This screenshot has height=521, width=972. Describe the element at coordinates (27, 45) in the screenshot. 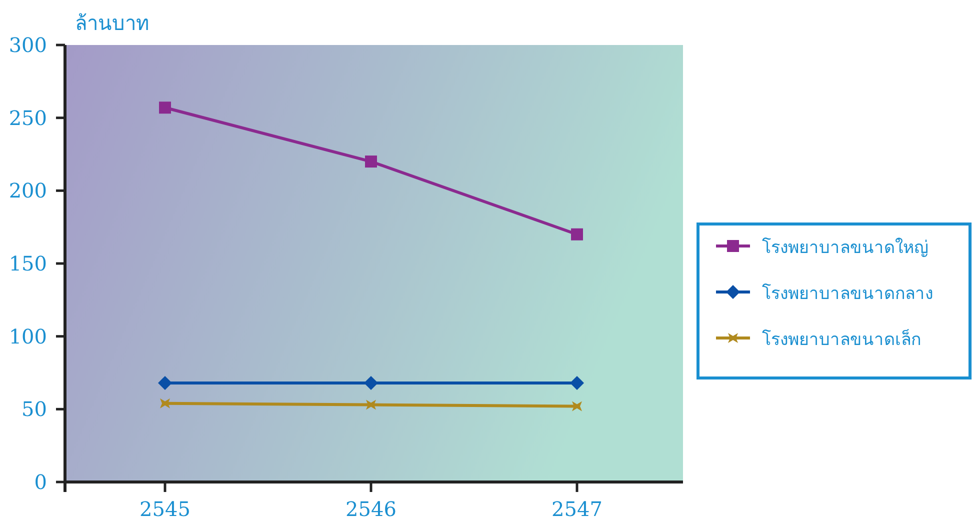

I see `y-tick-label: 300` at that location.